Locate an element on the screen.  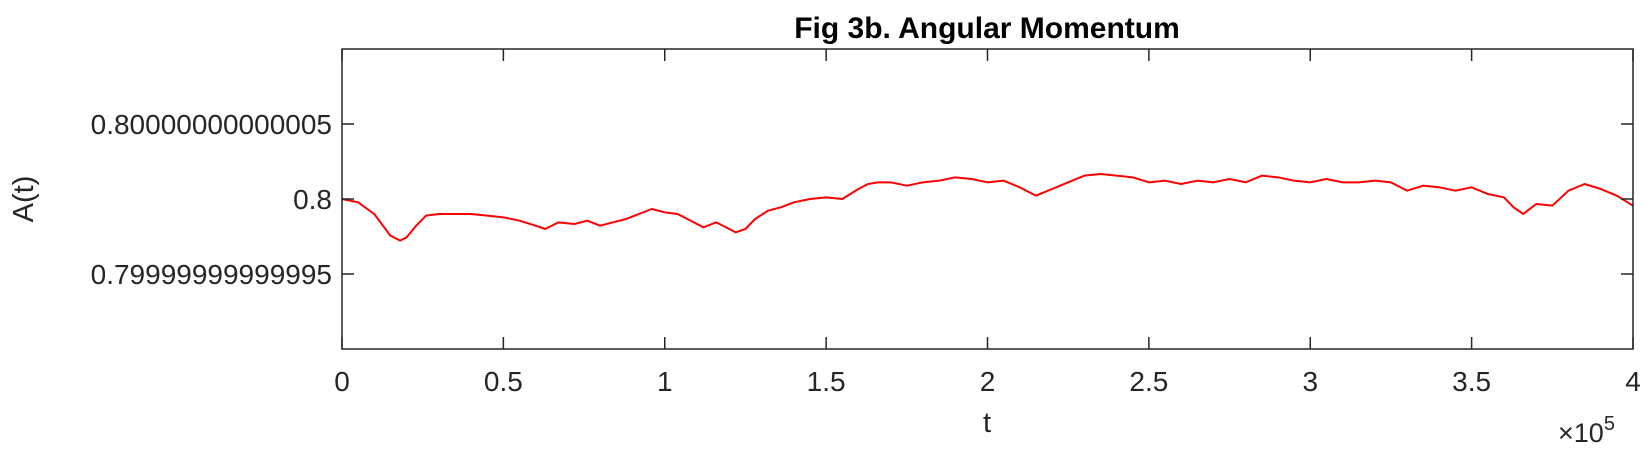
x-tick-label: 3 is located at coordinates (1310, 381).